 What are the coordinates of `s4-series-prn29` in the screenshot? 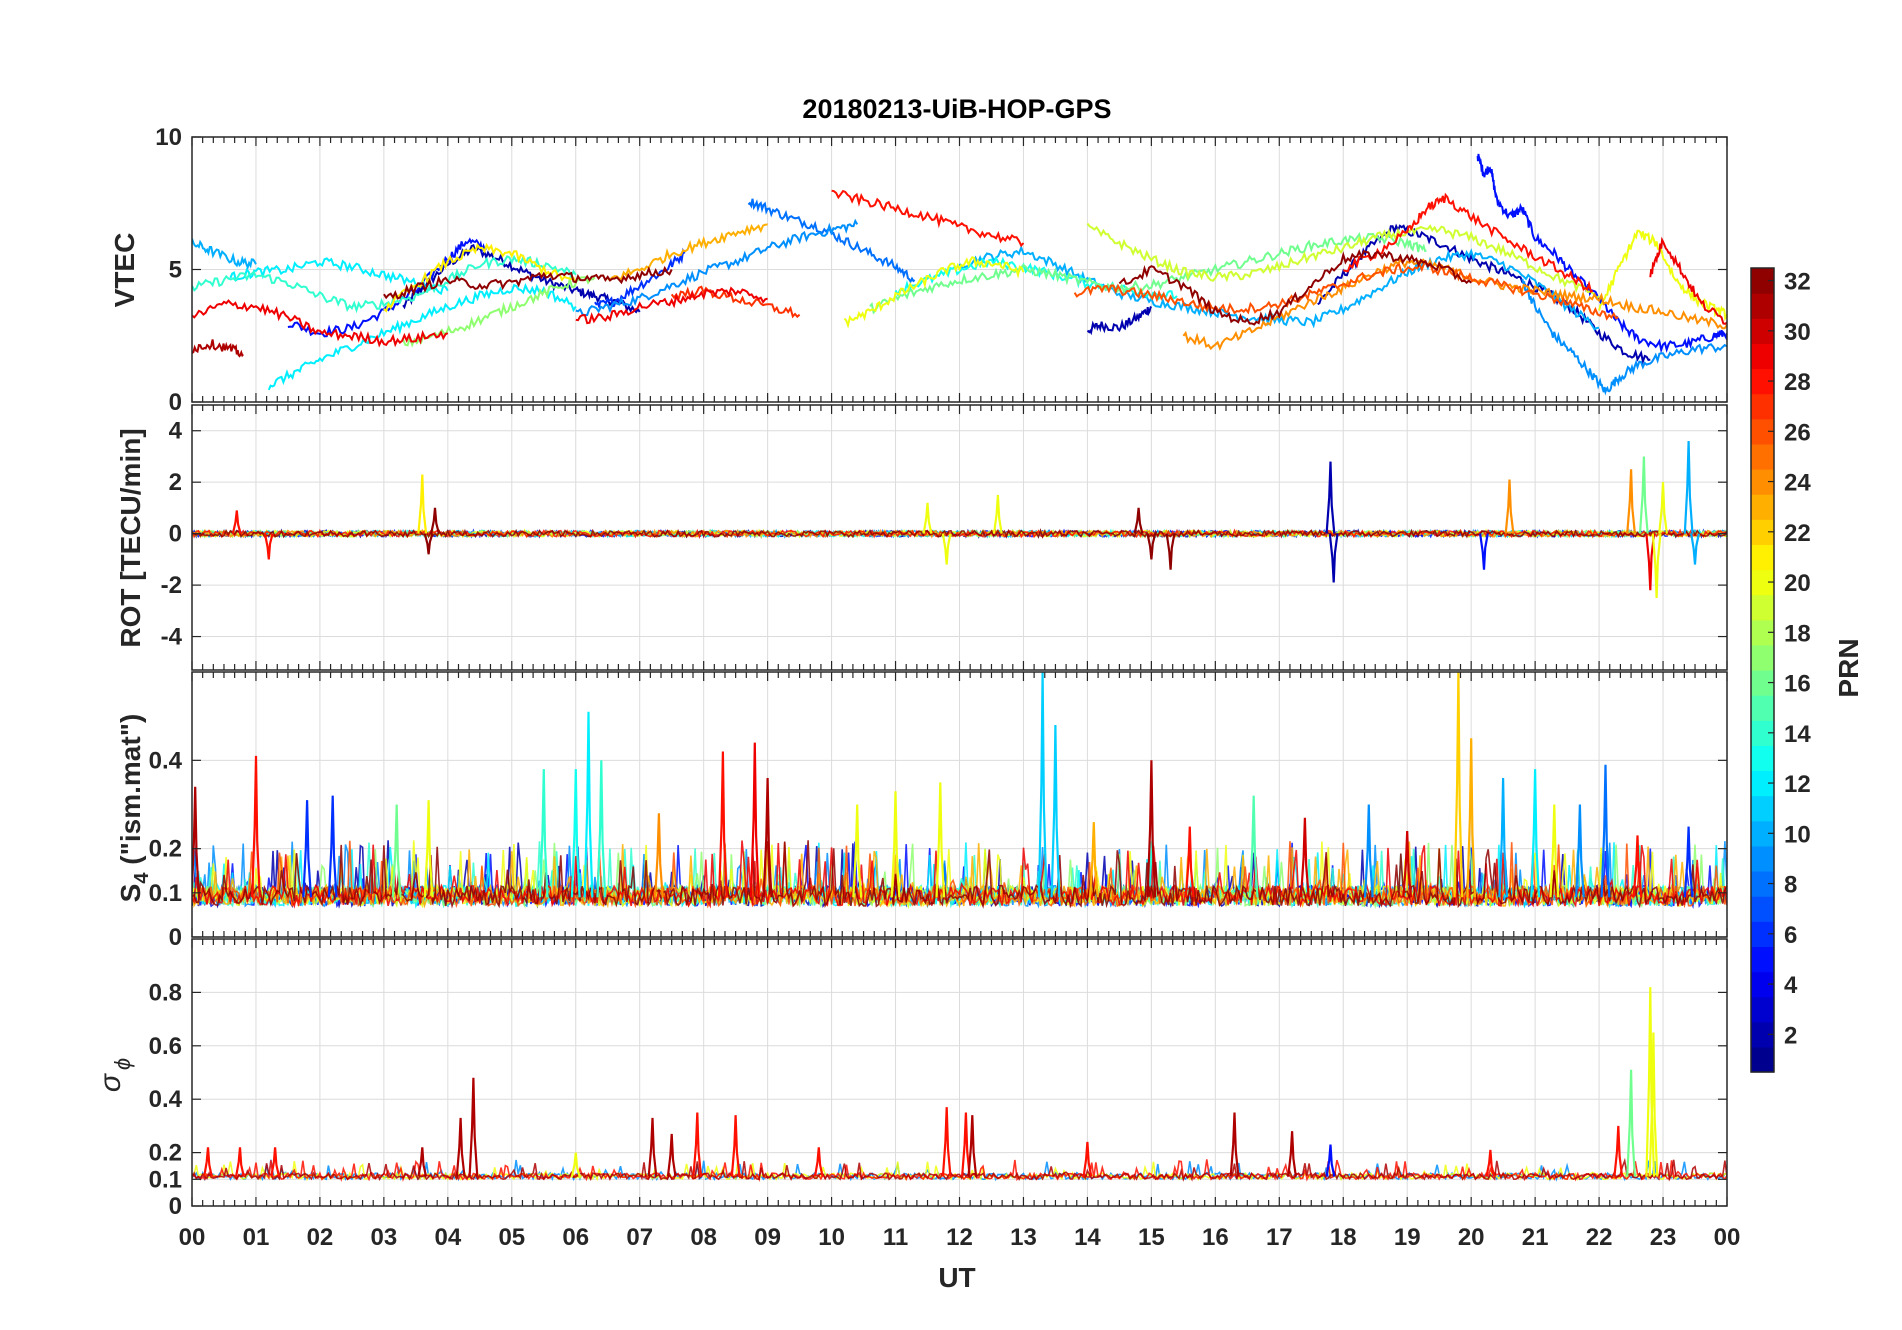 It's located at (959, 874).